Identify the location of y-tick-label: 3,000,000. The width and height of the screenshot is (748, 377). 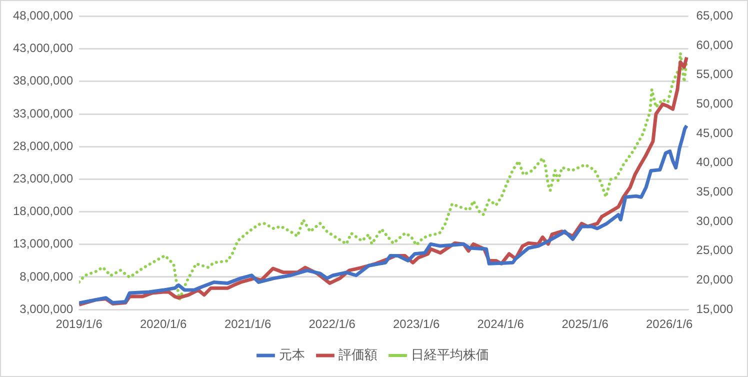
(47, 309).